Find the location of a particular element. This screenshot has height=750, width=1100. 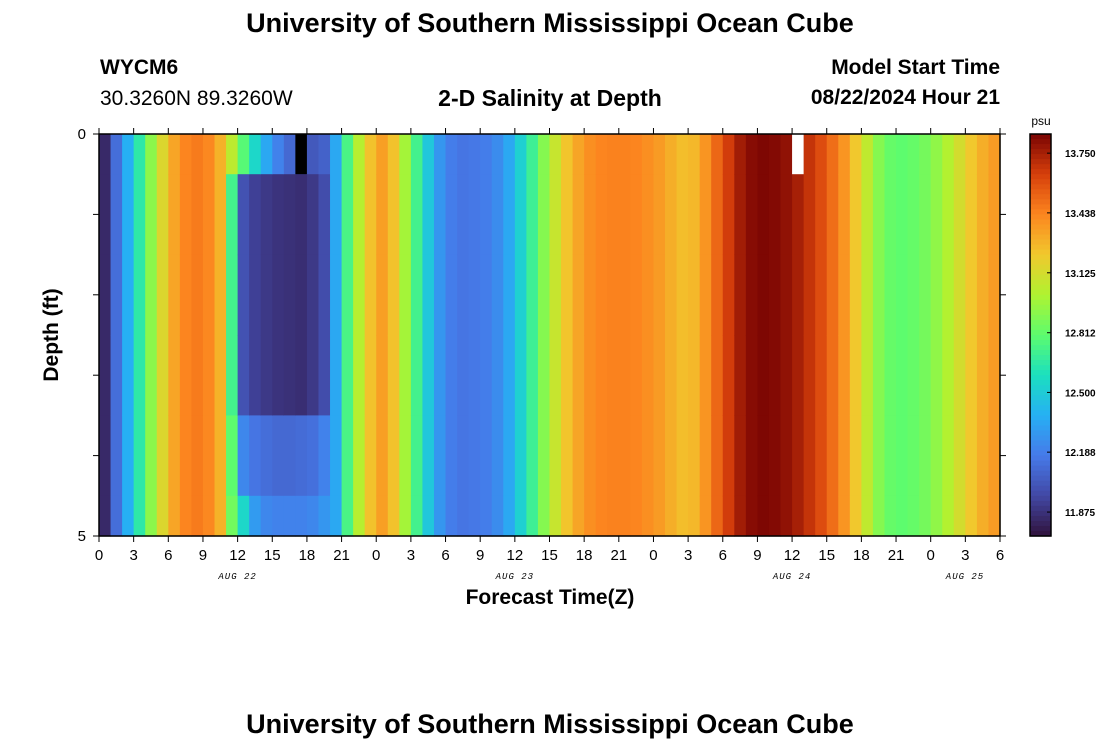

x-tick-label: 9 is located at coordinates (203, 555).